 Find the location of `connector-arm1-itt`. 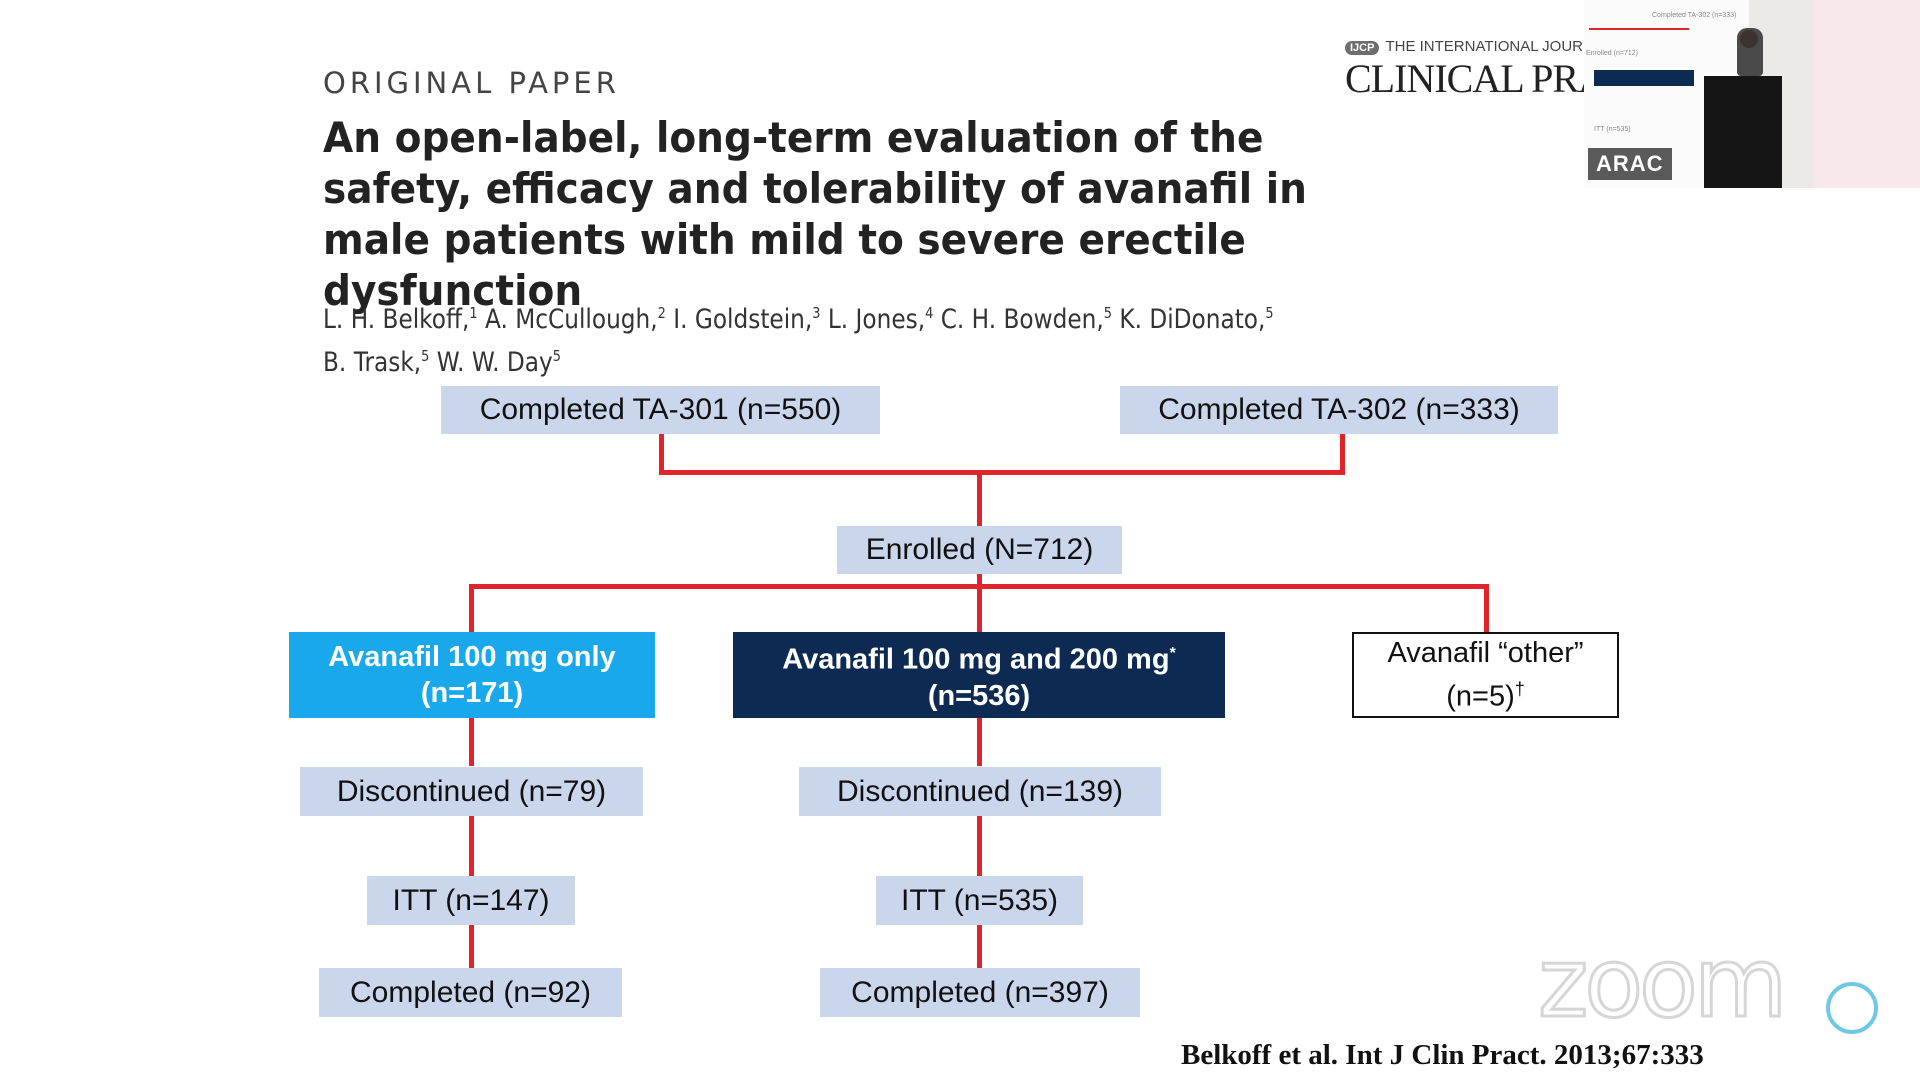

connector-arm1-itt is located at coordinates (471, 845).